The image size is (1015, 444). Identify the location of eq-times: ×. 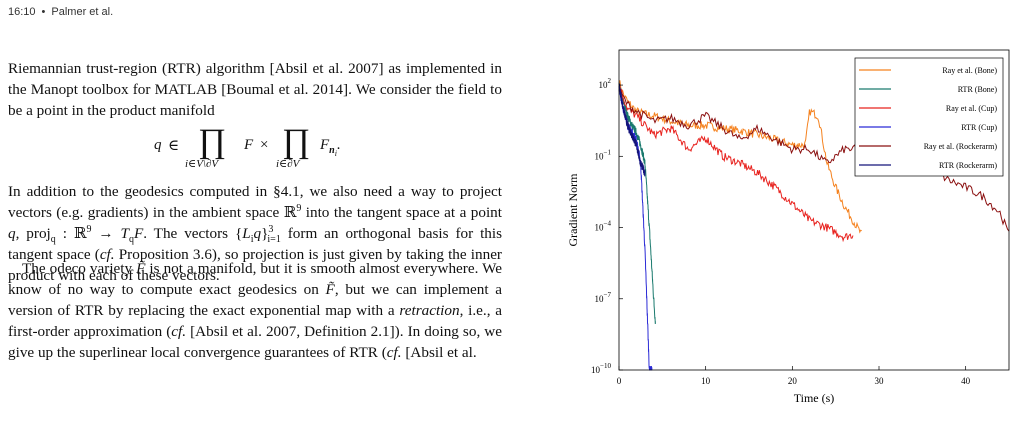
(264, 145).